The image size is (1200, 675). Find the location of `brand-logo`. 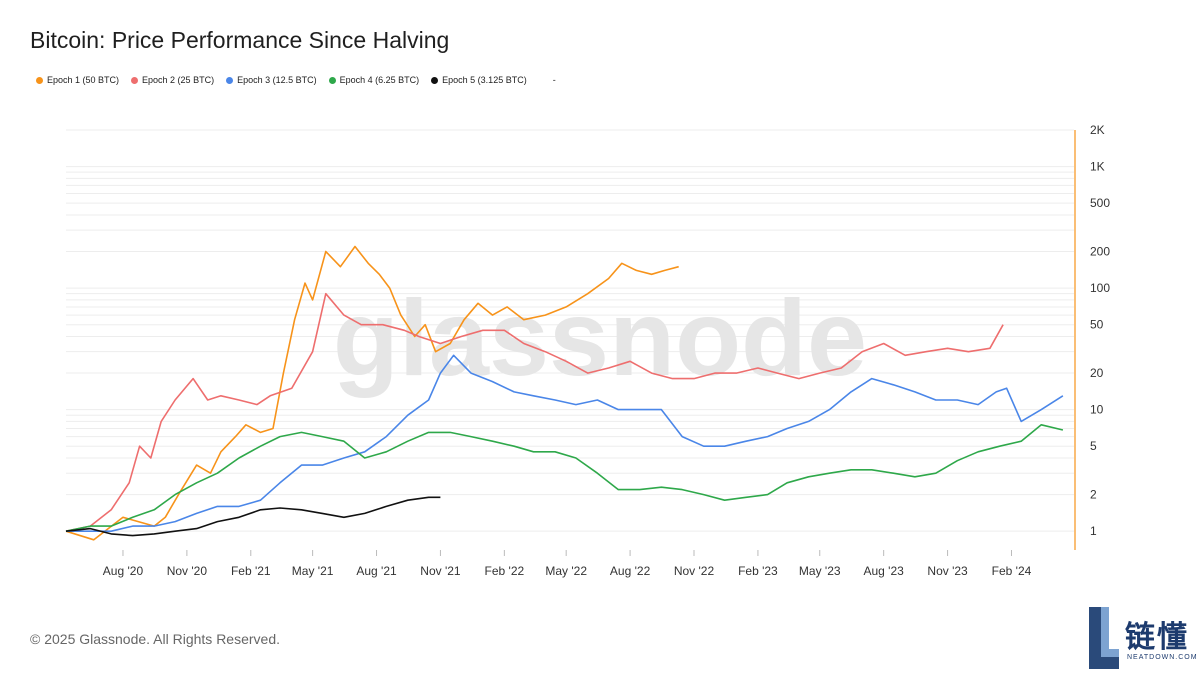

brand-logo is located at coordinates (1104, 638).